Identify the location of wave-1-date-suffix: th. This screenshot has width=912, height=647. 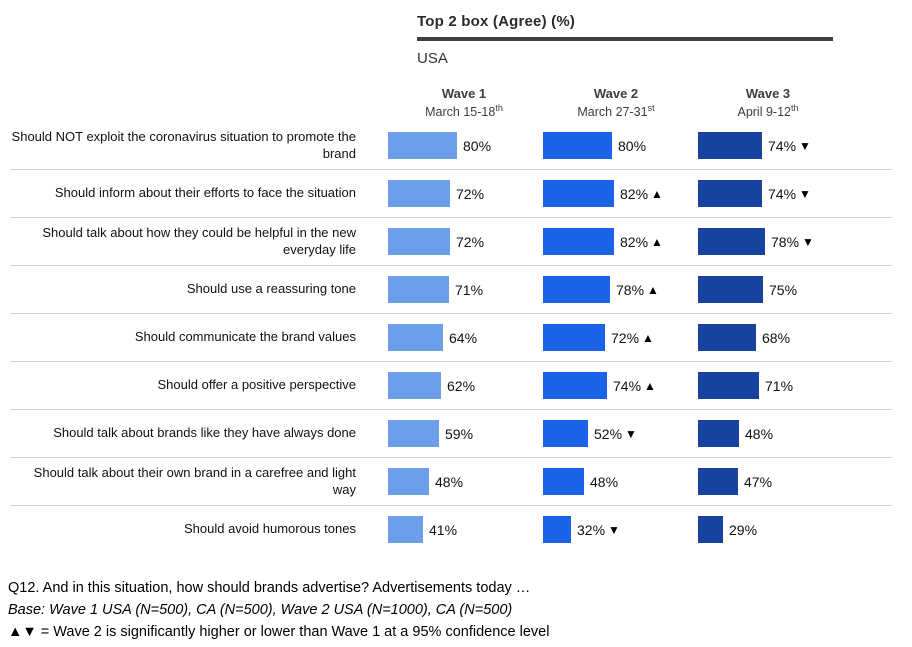
(499, 108).